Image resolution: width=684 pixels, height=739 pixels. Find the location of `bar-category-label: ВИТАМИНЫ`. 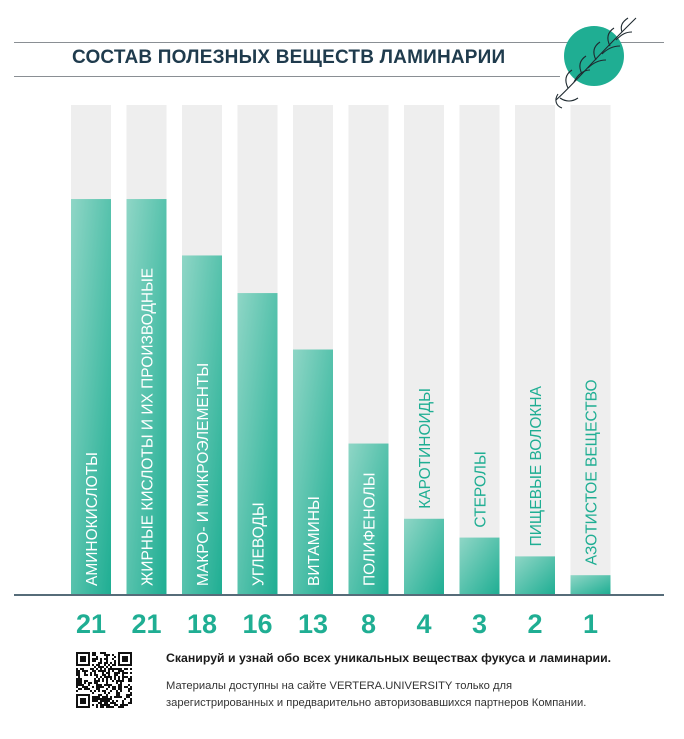

bar-category-label: ВИТАМИНЫ is located at coordinates (314, 541).